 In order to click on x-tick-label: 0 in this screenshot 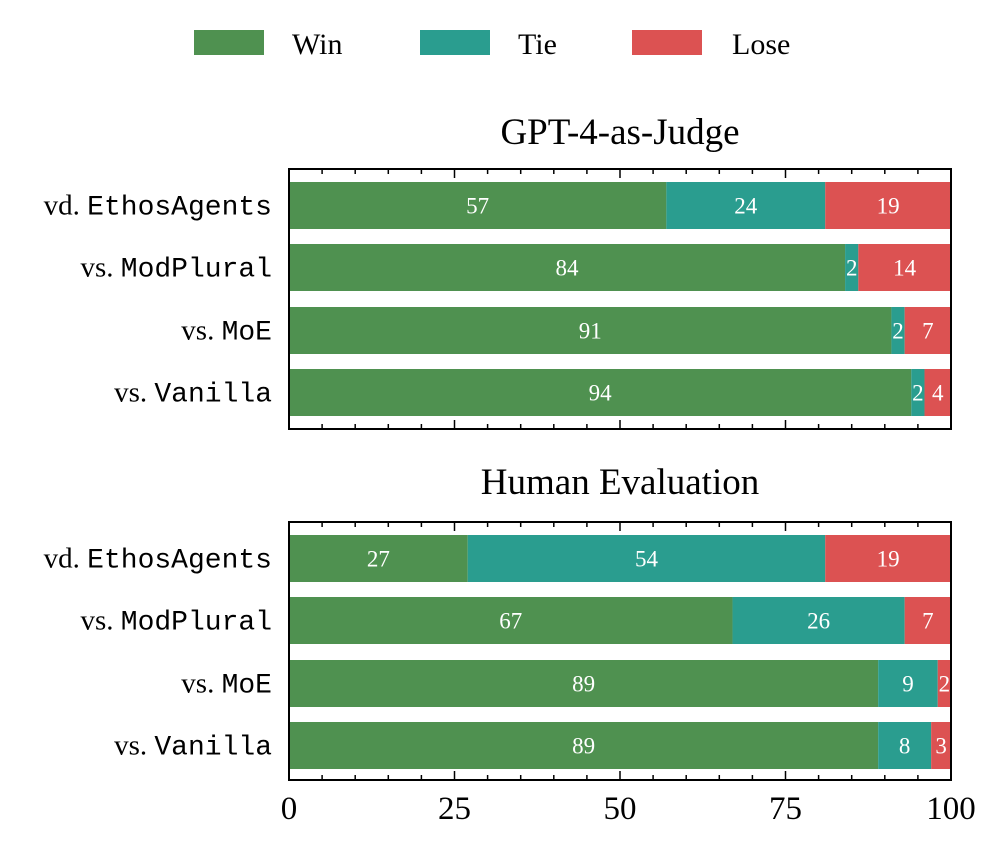, I will do `click(289, 809)`.